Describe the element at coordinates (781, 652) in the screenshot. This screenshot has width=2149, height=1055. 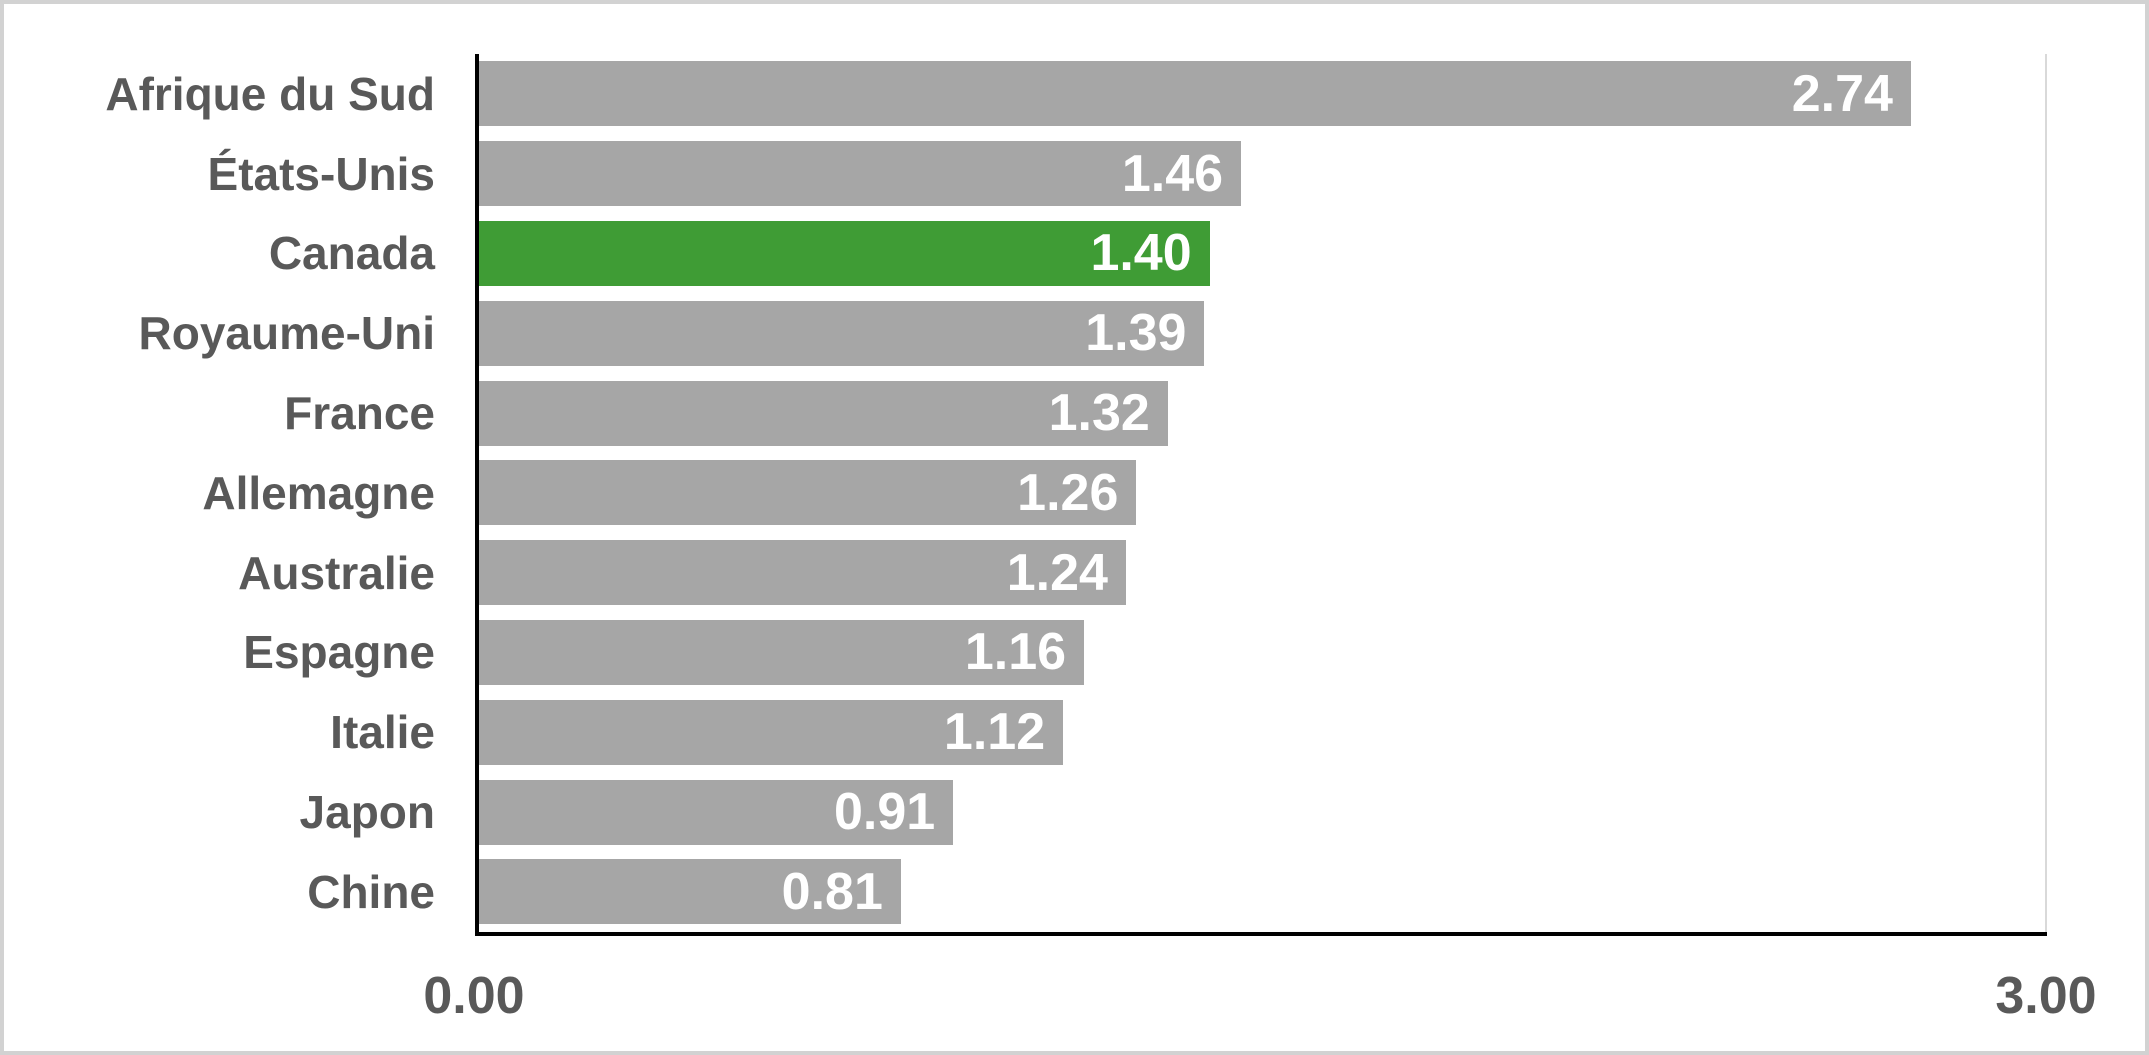
I see `bar: 1.16` at that location.